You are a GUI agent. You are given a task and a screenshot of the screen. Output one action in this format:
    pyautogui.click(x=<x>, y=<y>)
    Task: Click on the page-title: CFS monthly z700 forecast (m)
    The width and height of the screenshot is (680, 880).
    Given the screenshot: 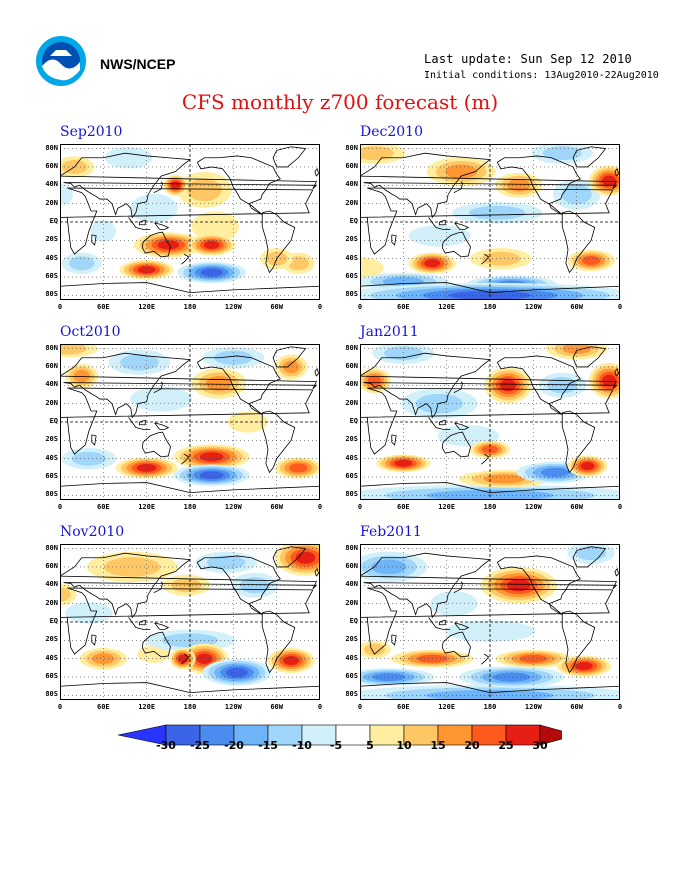 What is the action you would take?
    pyautogui.click(x=340, y=102)
    